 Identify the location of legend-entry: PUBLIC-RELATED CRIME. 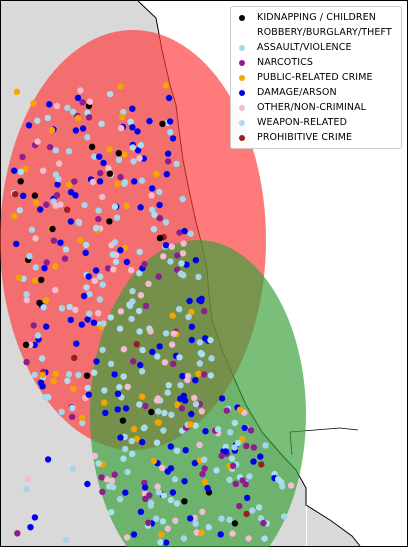
(317, 77).